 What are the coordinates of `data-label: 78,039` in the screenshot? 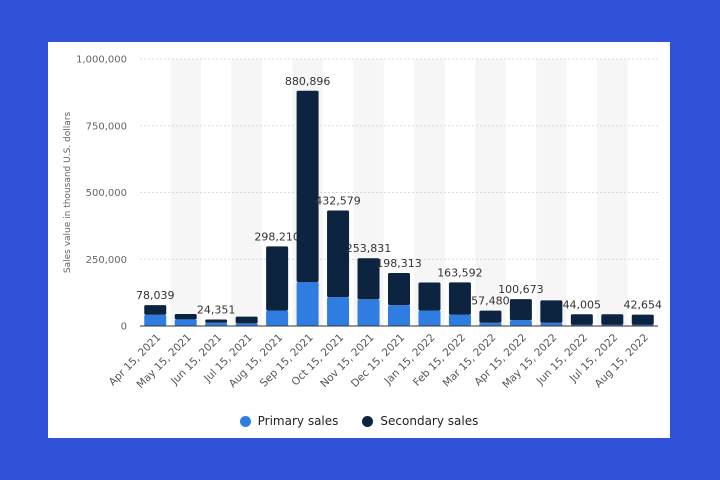 It's located at (155, 295).